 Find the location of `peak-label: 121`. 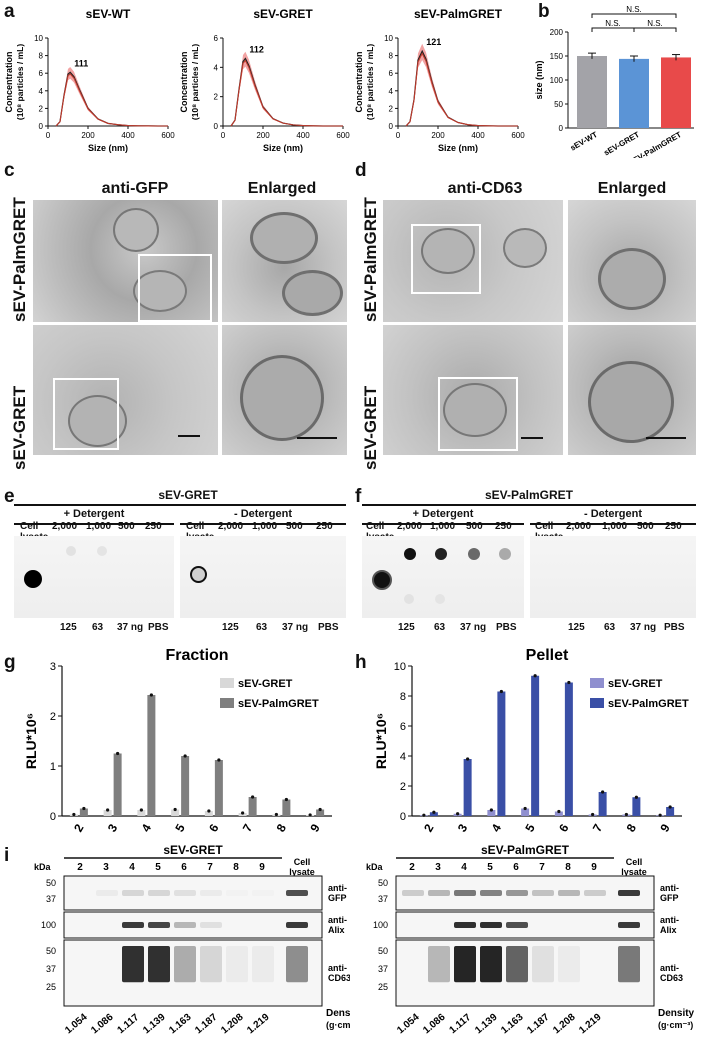

peak-label: 121 is located at coordinates (433, 42).